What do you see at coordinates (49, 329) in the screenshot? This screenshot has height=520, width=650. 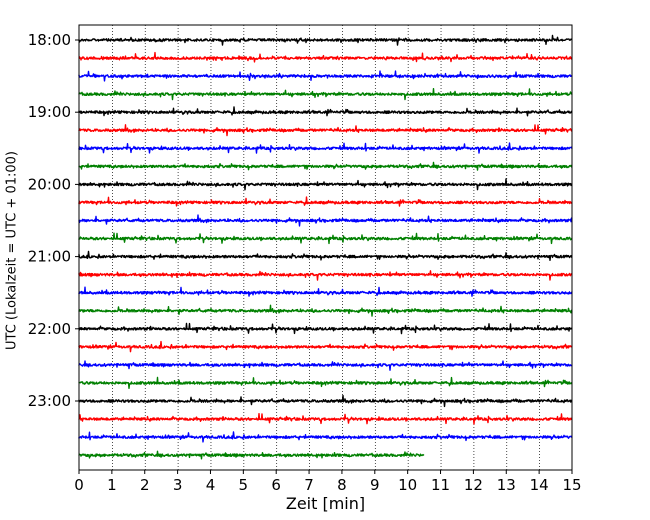 I see `y-tick-label: 22:00` at bounding box center [49, 329].